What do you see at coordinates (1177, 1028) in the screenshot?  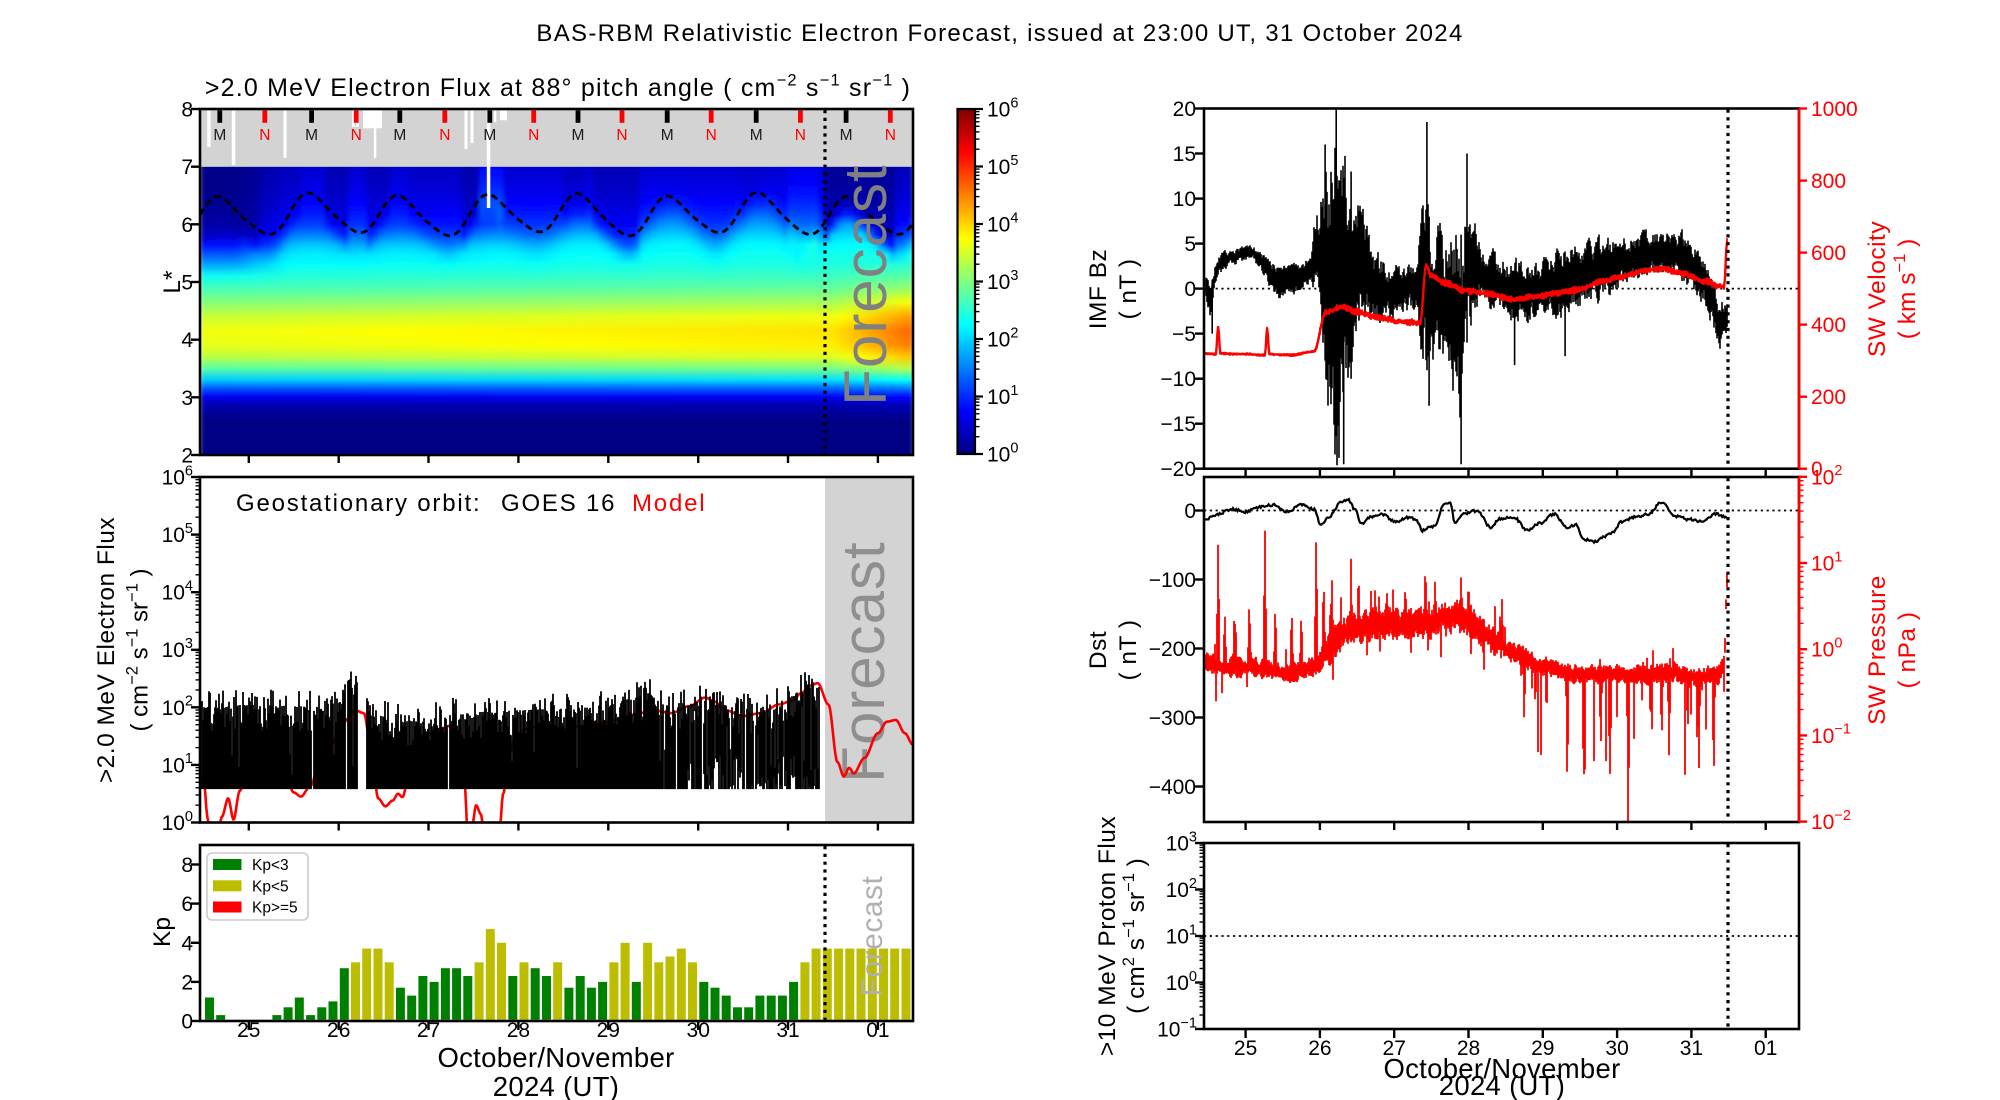 I see `svg-text: 10⁻¹` at bounding box center [1177, 1028].